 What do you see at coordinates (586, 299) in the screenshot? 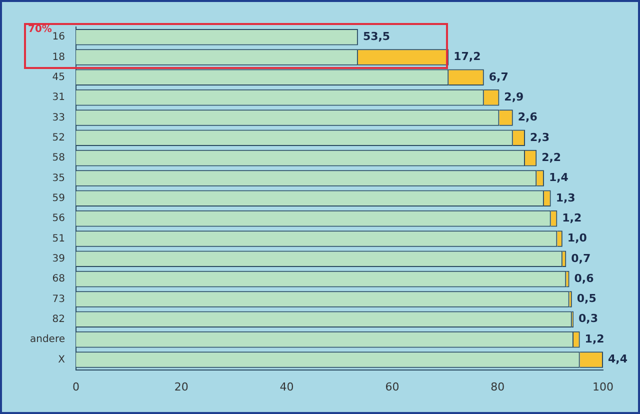
I see `data-label: 0,5` at bounding box center [586, 299].